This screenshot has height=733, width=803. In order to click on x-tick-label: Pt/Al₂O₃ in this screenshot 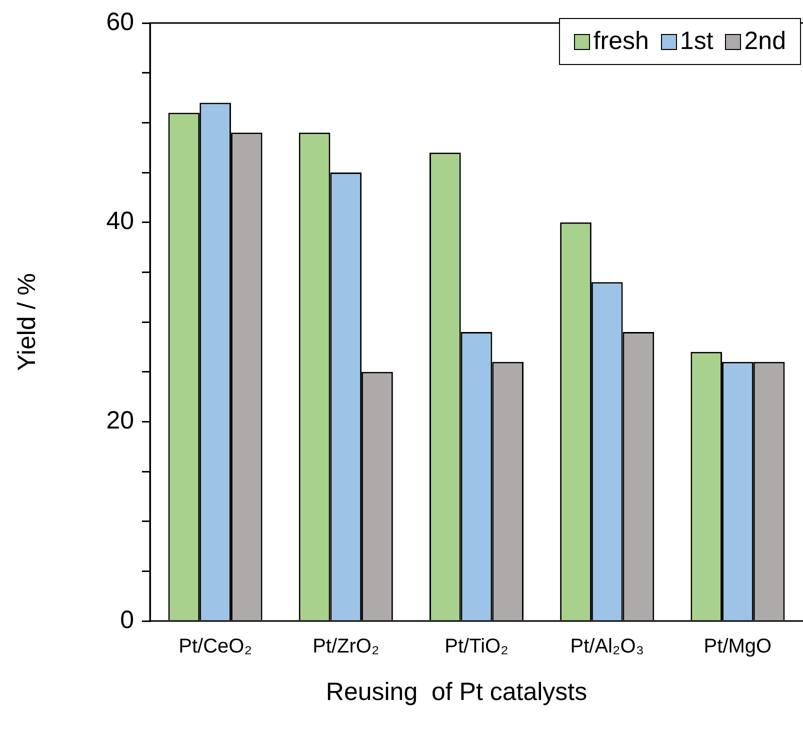, I will do `click(607, 647)`.